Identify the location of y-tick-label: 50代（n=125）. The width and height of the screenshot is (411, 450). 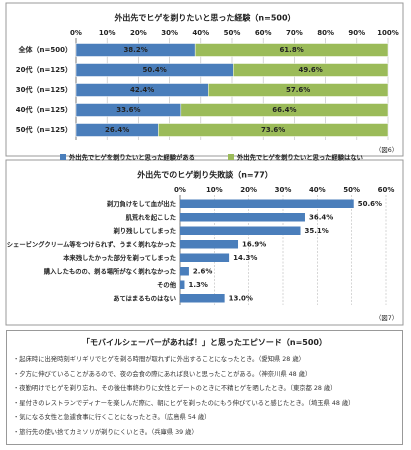
(44, 129).